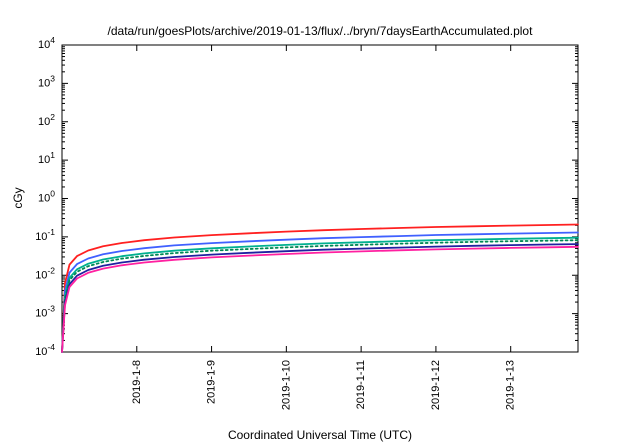 The image size is (640, 448). Describe the element at coordinates (18, 198) in the screenshot. I see `y-axis-title: cGy` at that location.